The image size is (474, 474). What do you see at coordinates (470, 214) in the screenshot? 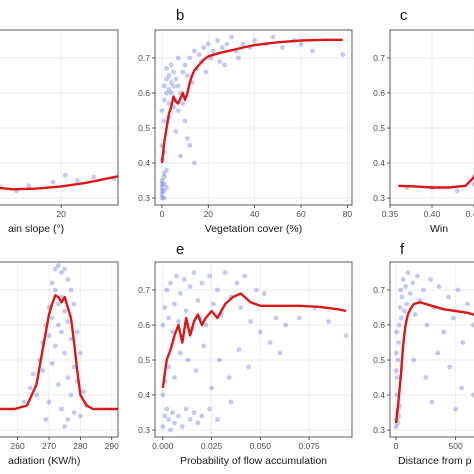
I see `x-tick-label: 0.45` at bounding box center [470, 214].